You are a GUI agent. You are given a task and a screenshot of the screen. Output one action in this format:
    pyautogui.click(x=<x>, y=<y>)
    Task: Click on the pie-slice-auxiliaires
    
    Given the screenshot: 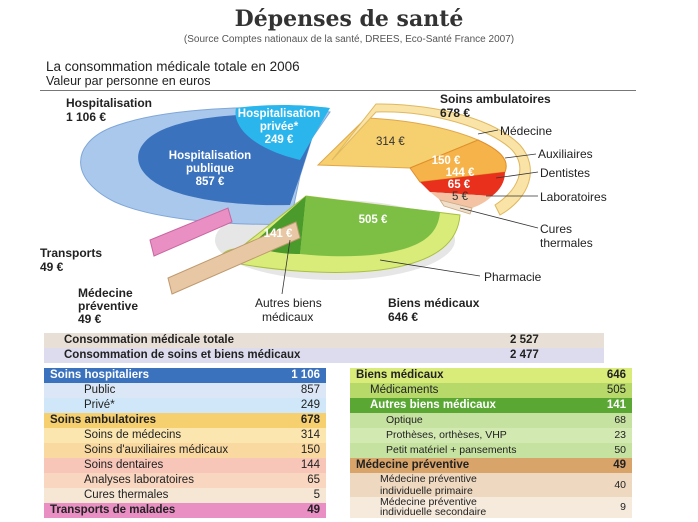 What is the action you would take?
    pyautogui.click(x=458, y=161)
    